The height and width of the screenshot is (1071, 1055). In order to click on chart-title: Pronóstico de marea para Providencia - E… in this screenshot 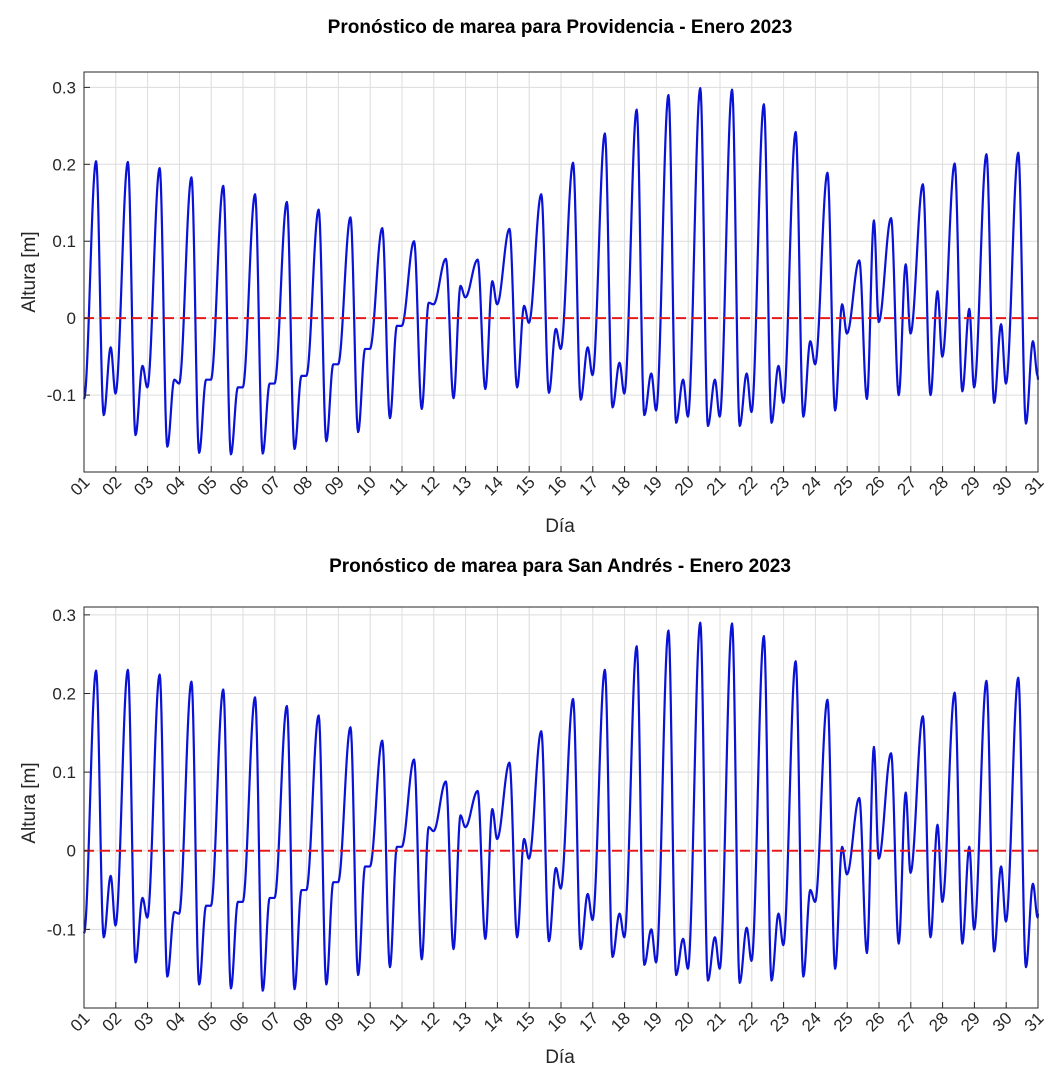, I will do `click(560, 27)`.